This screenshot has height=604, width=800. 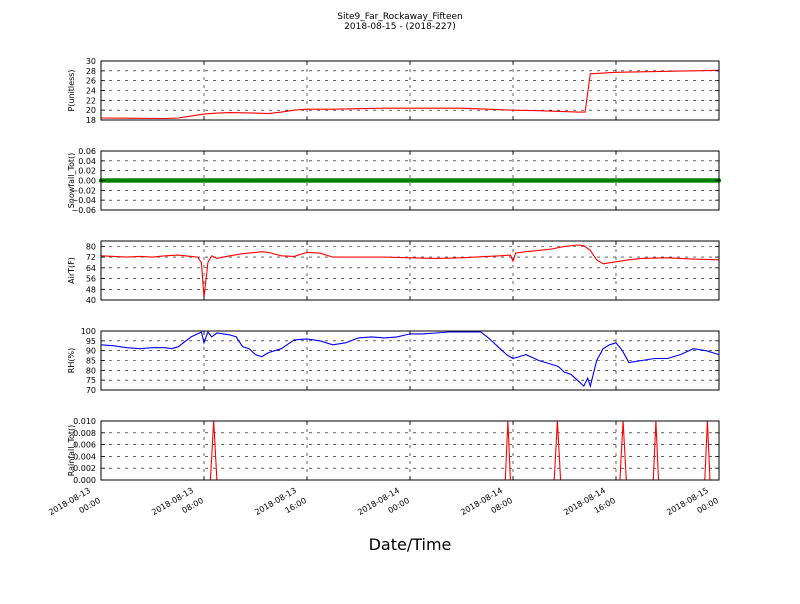 I want to click on y-tick-label: 18, so click(x=91, y=120).